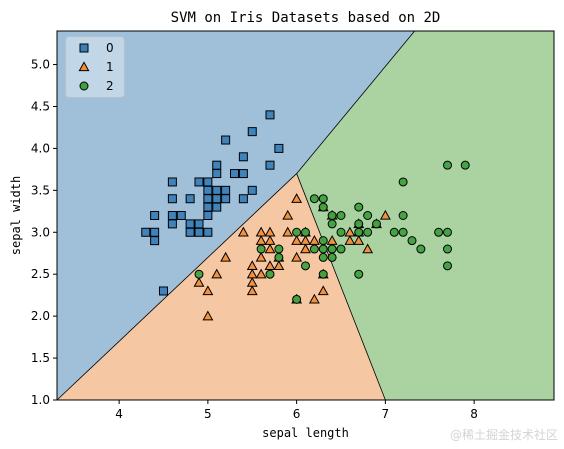 The image size is (564, 449). What do you see at coordinates (40, 274) in the screenshot?
I see `y-tick-label: 2.5` at bounding box center [40, 274].